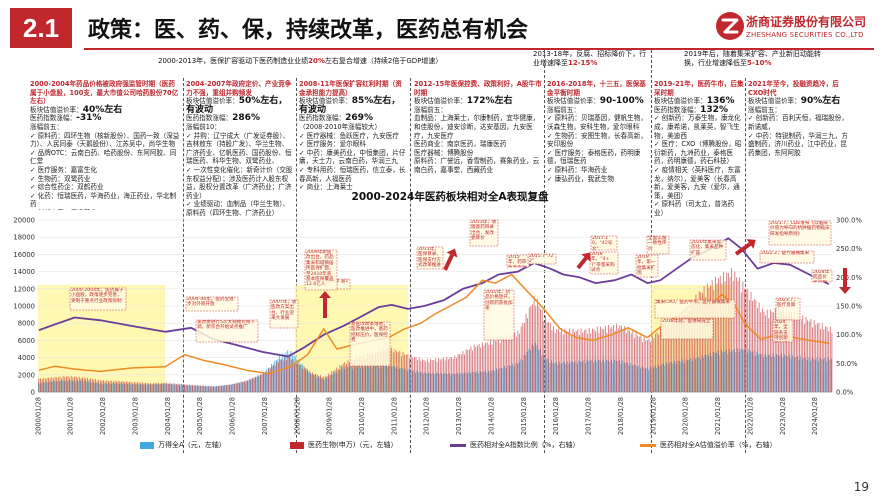 The image size is (889, 500). Describe the element at coordinates (33, 393) in the screenshot. I see `y-left-tick-label: 0` at that location.